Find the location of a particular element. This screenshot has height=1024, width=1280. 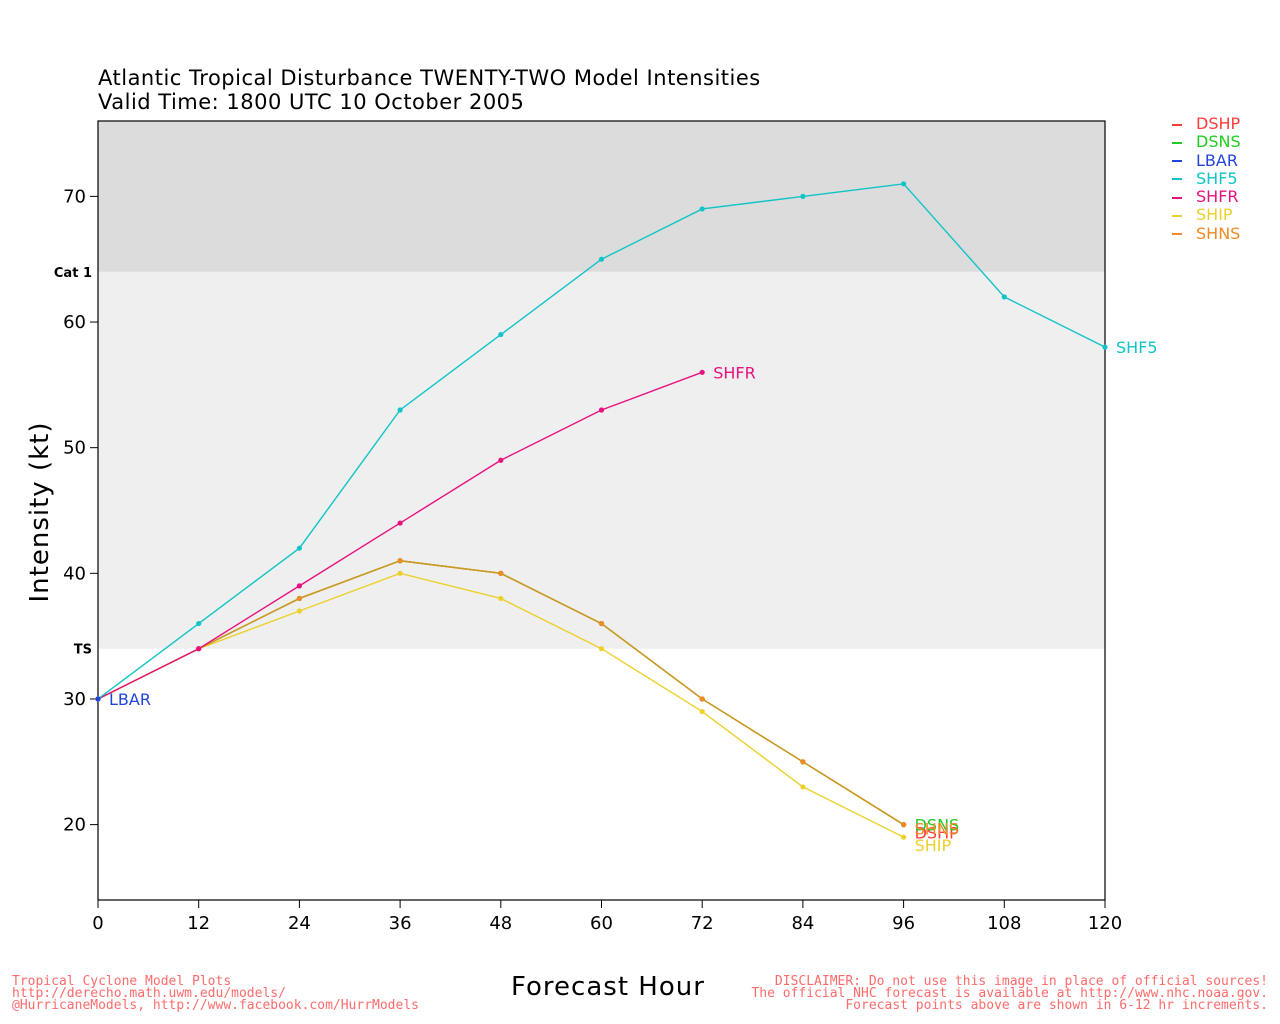

threshold-label: TS is located at coordinates (83, 650).